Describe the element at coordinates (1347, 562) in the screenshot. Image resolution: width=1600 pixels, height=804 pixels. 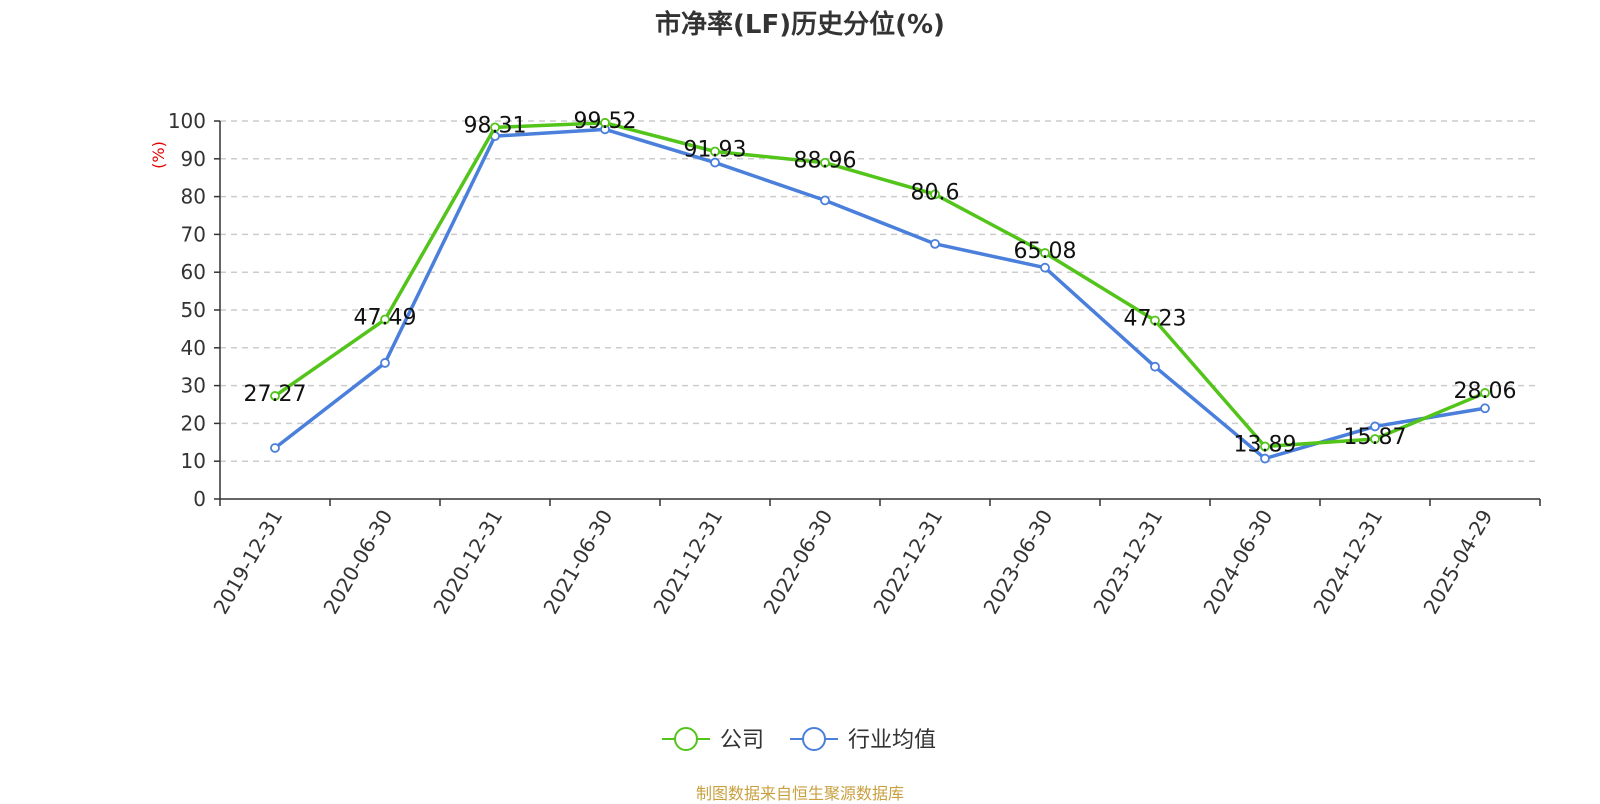
I see `x-tick-label: 2024-12-31` at that location.